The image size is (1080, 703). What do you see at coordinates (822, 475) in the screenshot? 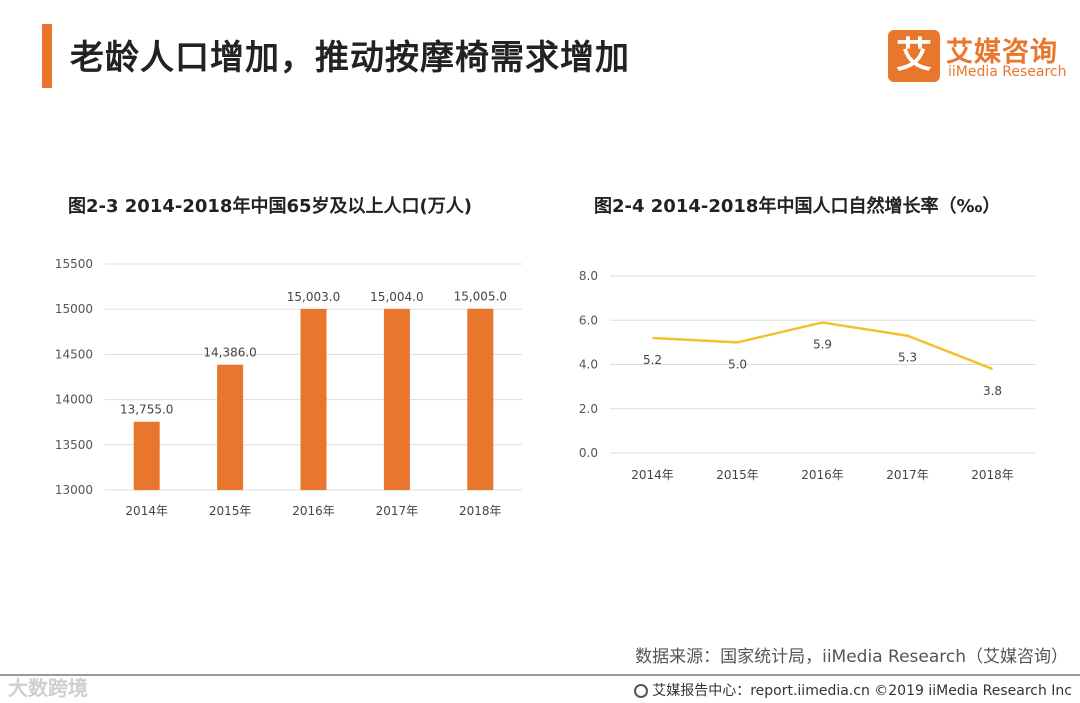
I see `line-x-tick-label: 2016年` at bounding box center [822, 475].